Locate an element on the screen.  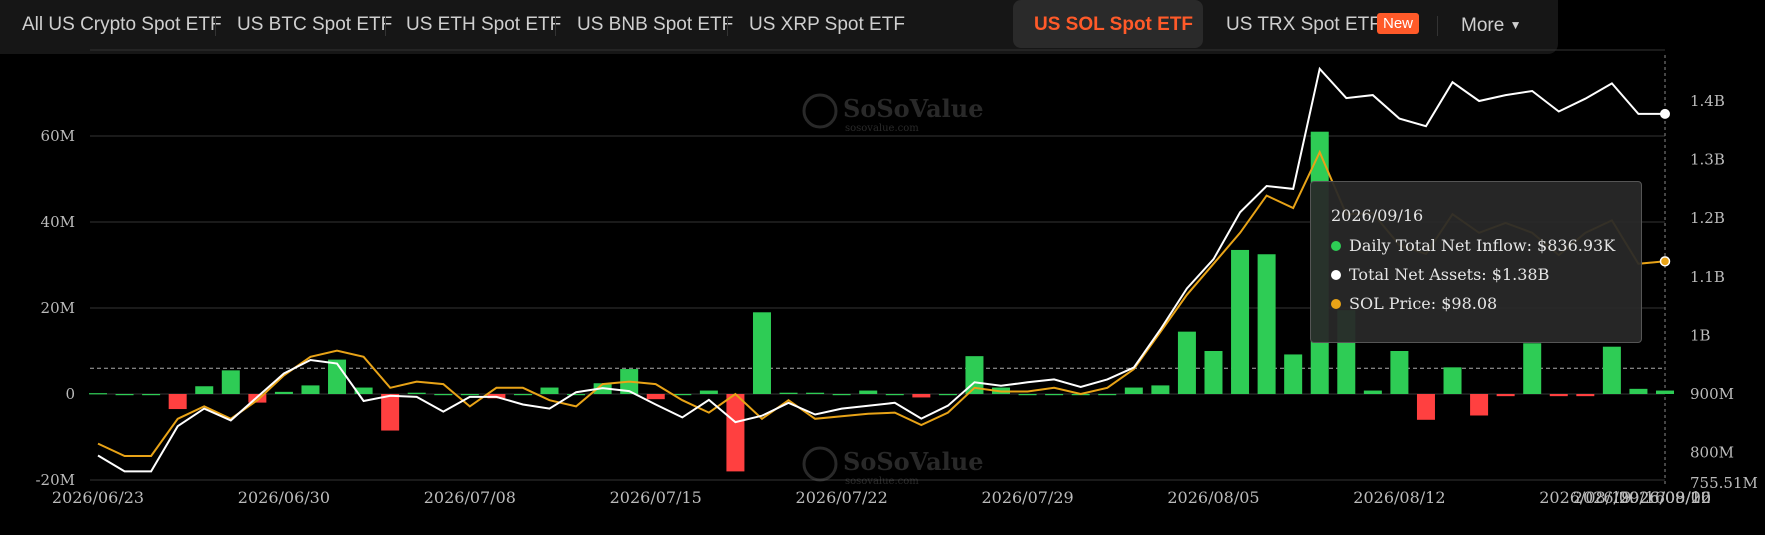
x-tick-label: 2026/08/19 is located at coordinates (1585, 497).